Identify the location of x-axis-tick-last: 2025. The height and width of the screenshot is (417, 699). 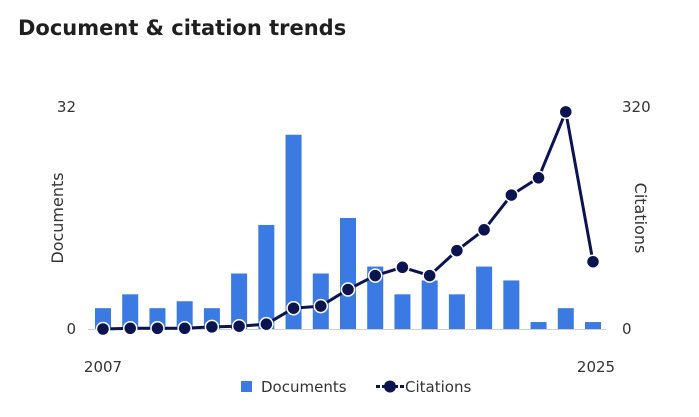
(596, 367).